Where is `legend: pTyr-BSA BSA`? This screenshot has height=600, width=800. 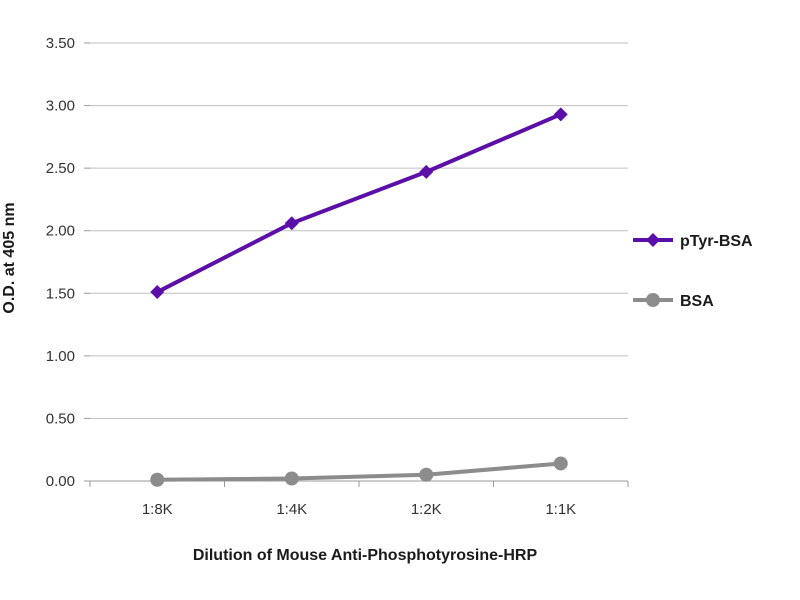 legend: pTyr-BSA BSA is located at coordinates (693, 271).